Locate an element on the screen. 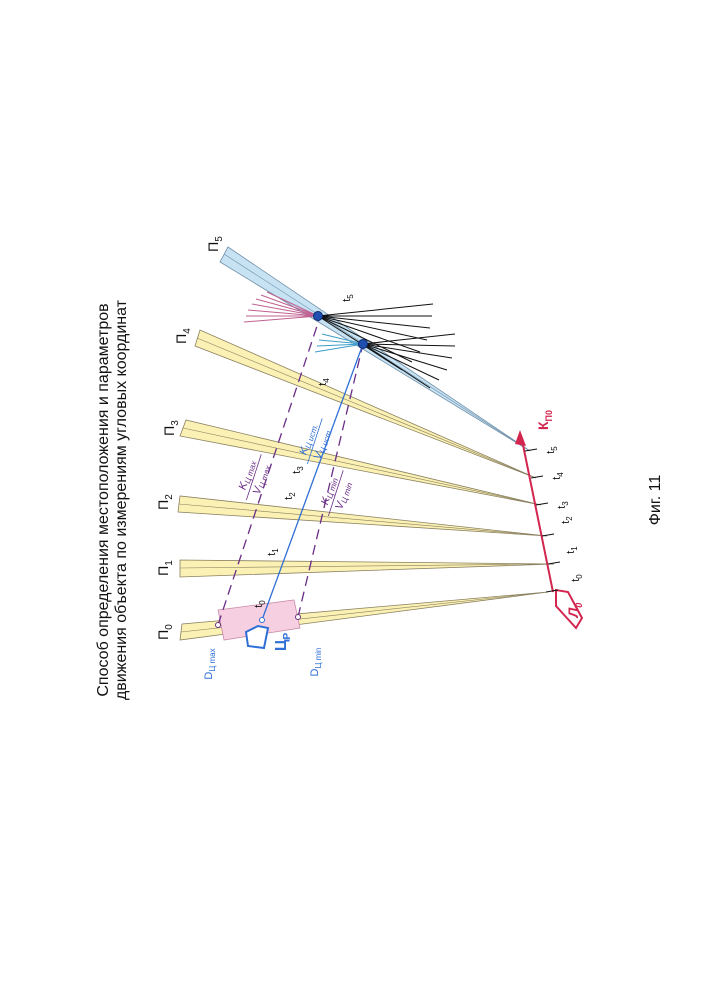 The width and height of the screenshot is (707, 1000). bearing-label-p0: П0 is located at coordinates (165, 632).